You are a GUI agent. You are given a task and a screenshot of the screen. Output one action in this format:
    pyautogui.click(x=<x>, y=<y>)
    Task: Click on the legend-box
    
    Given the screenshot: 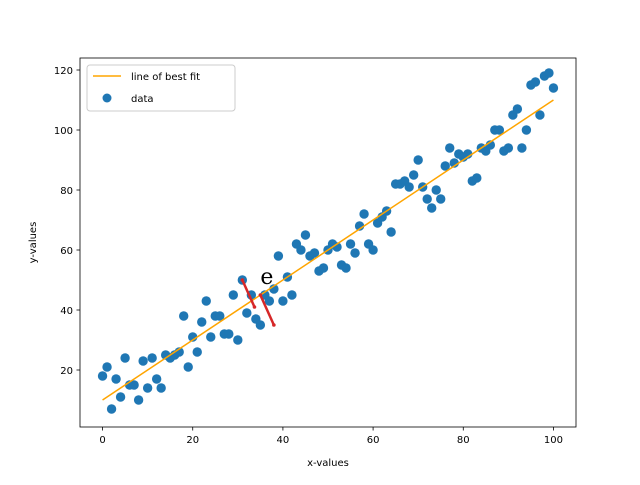 What is the action you would take?
    pyautogui.click(x=161, y=88)
    